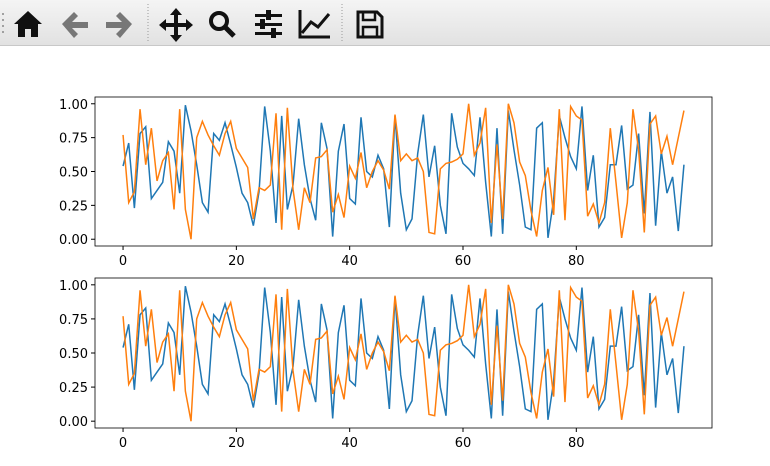 This screenshot has width=770, height=466. What do you see at coordinates (75, 25) in the screenshot?
I see `back-button` at bounding box center [75, 25].